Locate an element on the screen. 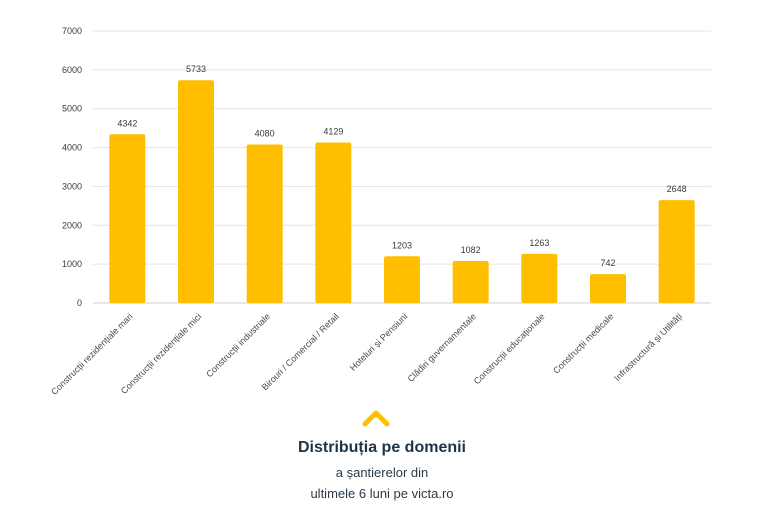  x-category-label: Hoteluri și Pensiuni is located at coordinates (379, 342).